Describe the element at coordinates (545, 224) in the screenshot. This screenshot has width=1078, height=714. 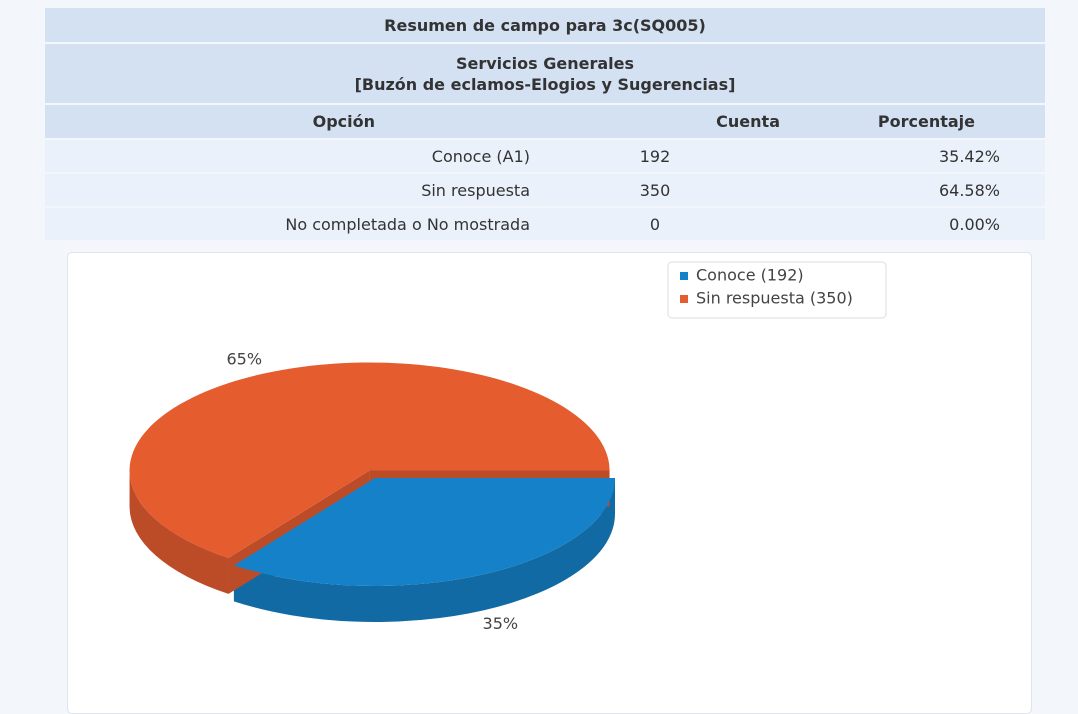
I see `data-row: No completada o No mostrada 0 0.00%` at that location.